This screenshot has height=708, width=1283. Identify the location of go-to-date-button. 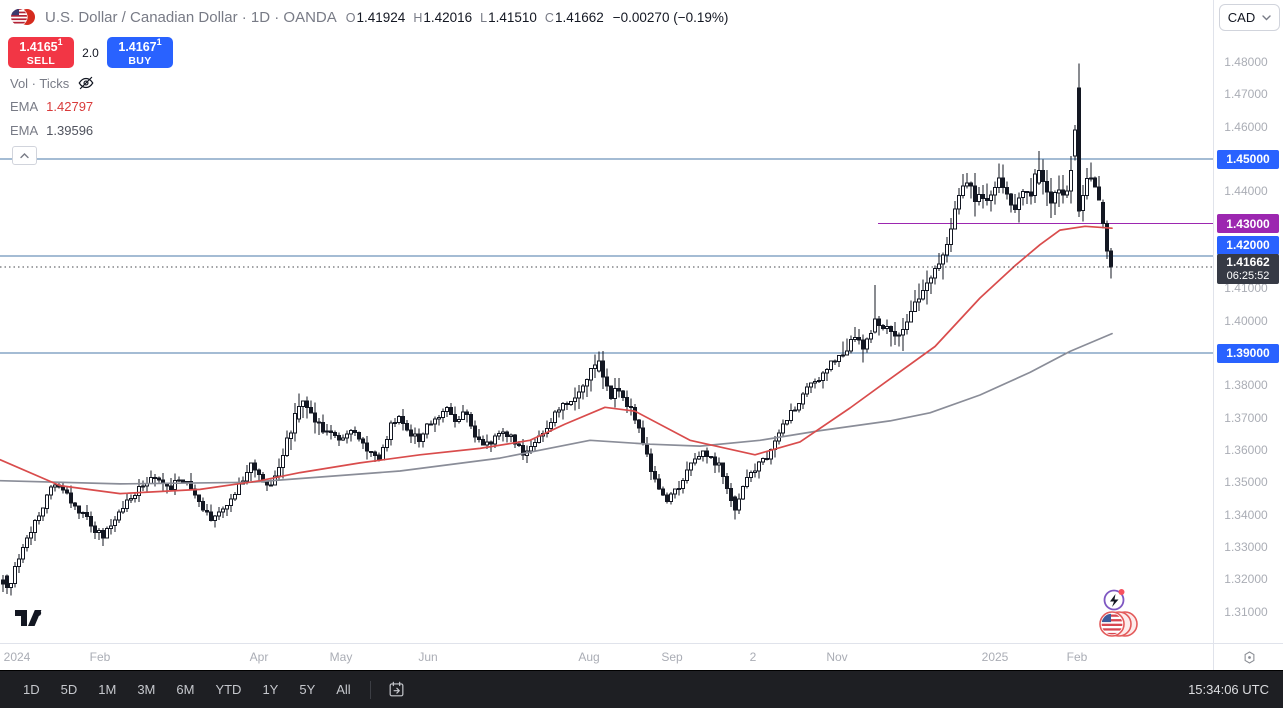
(396, 689).